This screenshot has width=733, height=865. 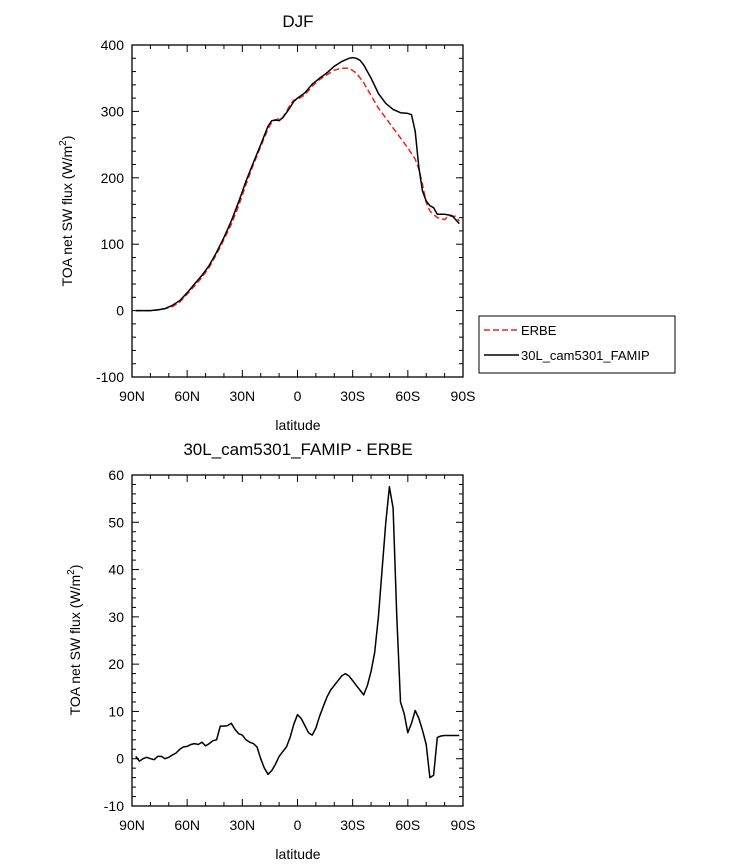 I want to click on bottom-x-tick-label: 0, so click(x=298, y=825).